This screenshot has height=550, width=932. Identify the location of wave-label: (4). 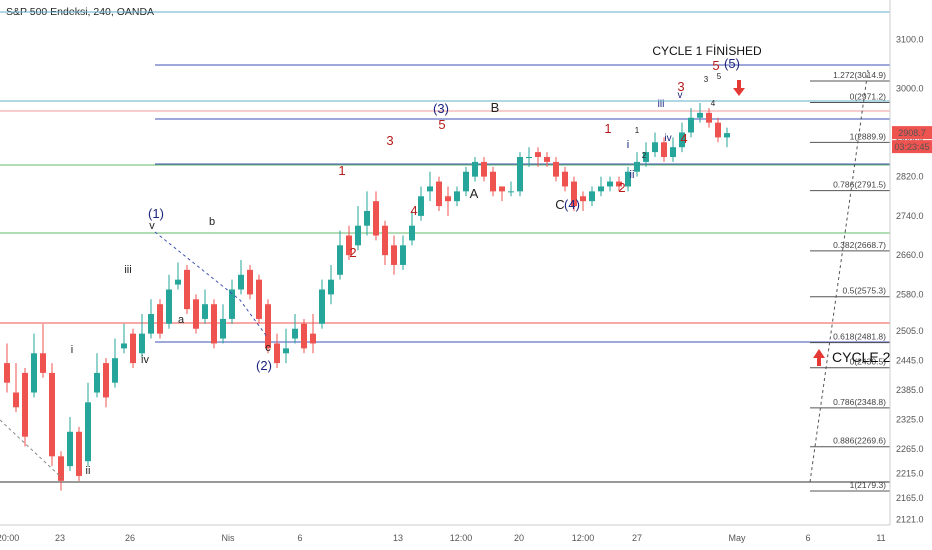
(572, 204).